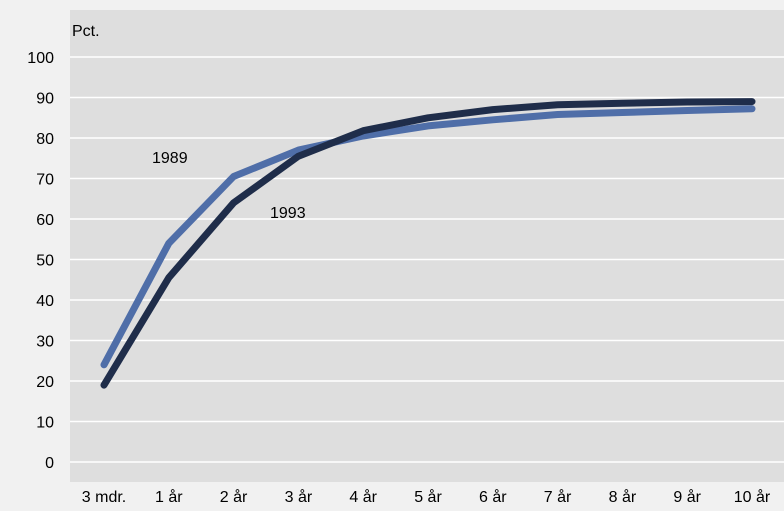 The image size is (784, 511). I want to click on y-tick-label: 20, so click(45, 382).